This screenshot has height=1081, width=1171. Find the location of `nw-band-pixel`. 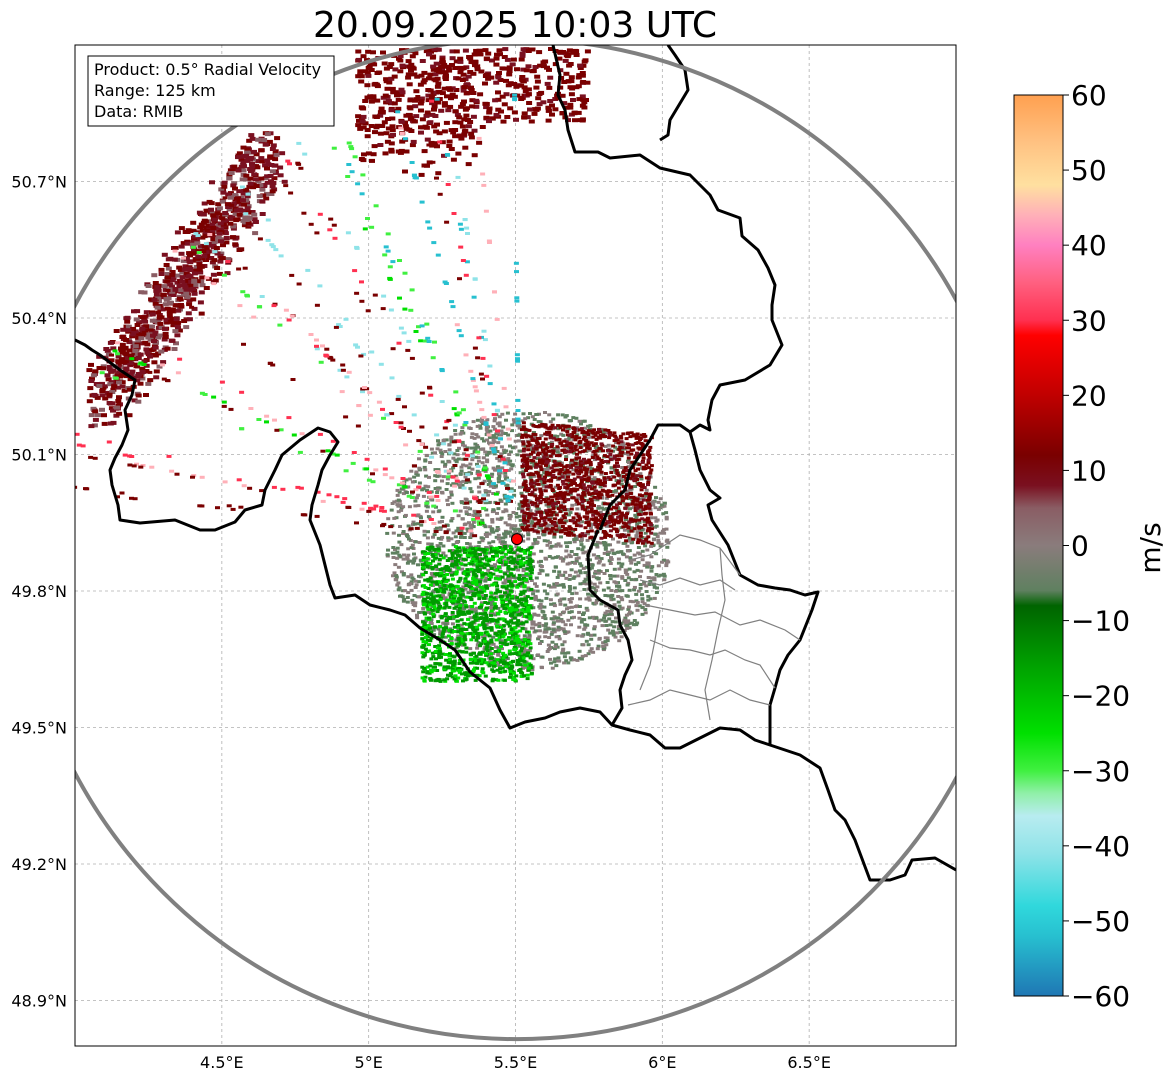

nw-band-pixel is located at coordinates (275, 159).